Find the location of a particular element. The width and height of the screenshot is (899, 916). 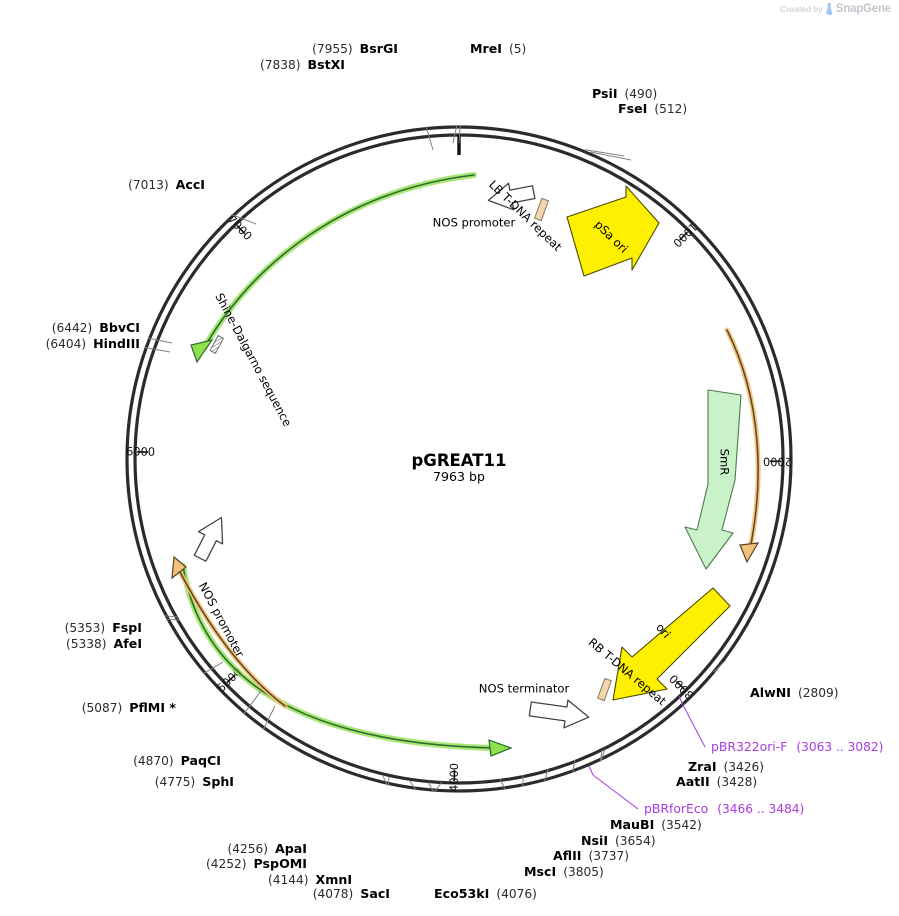

enzyme-site-label: MscI (3805) is located at coordinates (564, 871).